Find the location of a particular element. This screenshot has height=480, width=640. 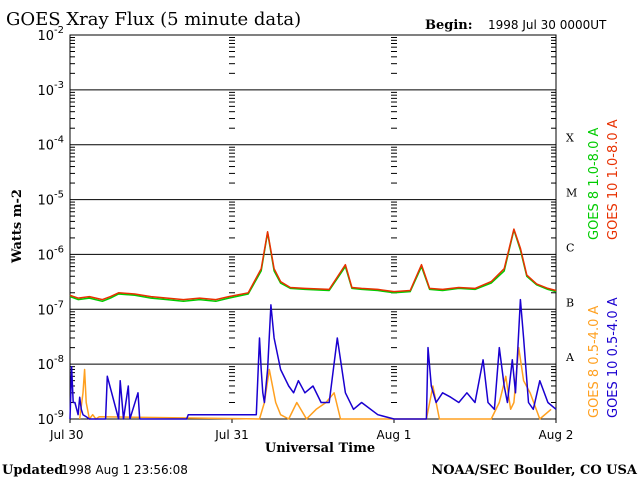

y-tick-label: 10⁻⁴ is located at coordinates (50, 144).